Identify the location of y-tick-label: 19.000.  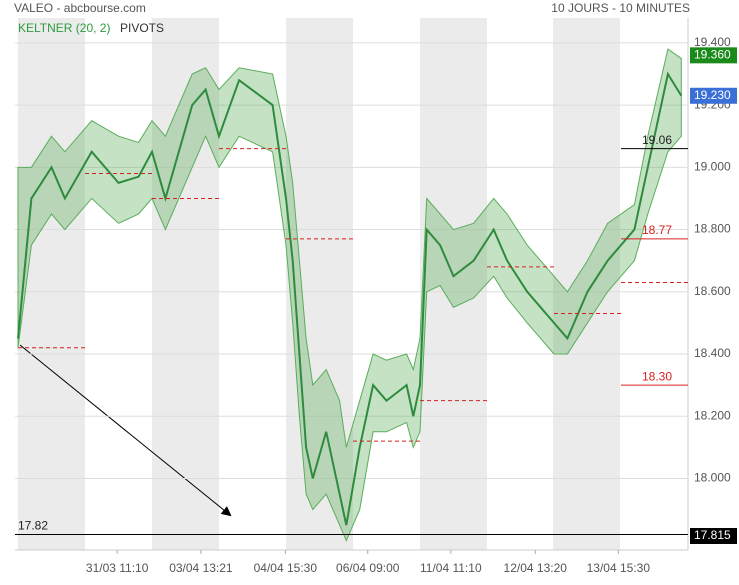
(712, 167).